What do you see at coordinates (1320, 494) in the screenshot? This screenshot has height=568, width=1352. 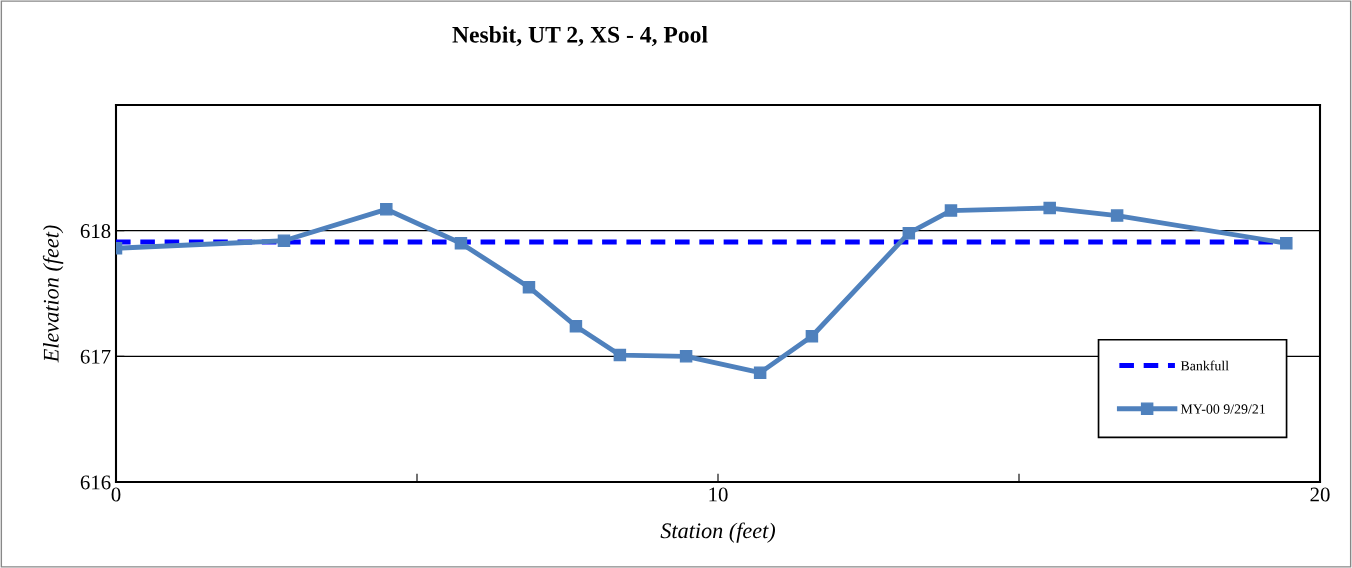 I see `x-tick-label: 20` at bounding box center [1320, 494].